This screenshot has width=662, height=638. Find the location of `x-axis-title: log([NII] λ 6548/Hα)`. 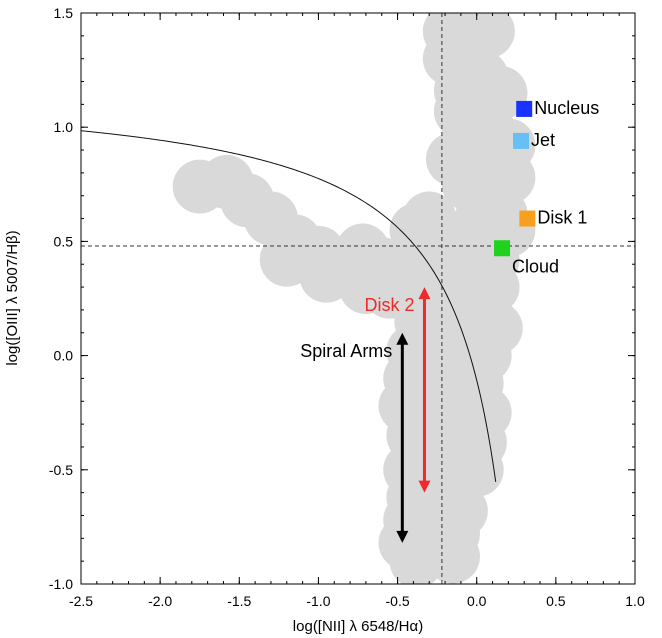

x-axis-title: log([NII] λ 6548/Hα) is located at coordinates (358, 626).